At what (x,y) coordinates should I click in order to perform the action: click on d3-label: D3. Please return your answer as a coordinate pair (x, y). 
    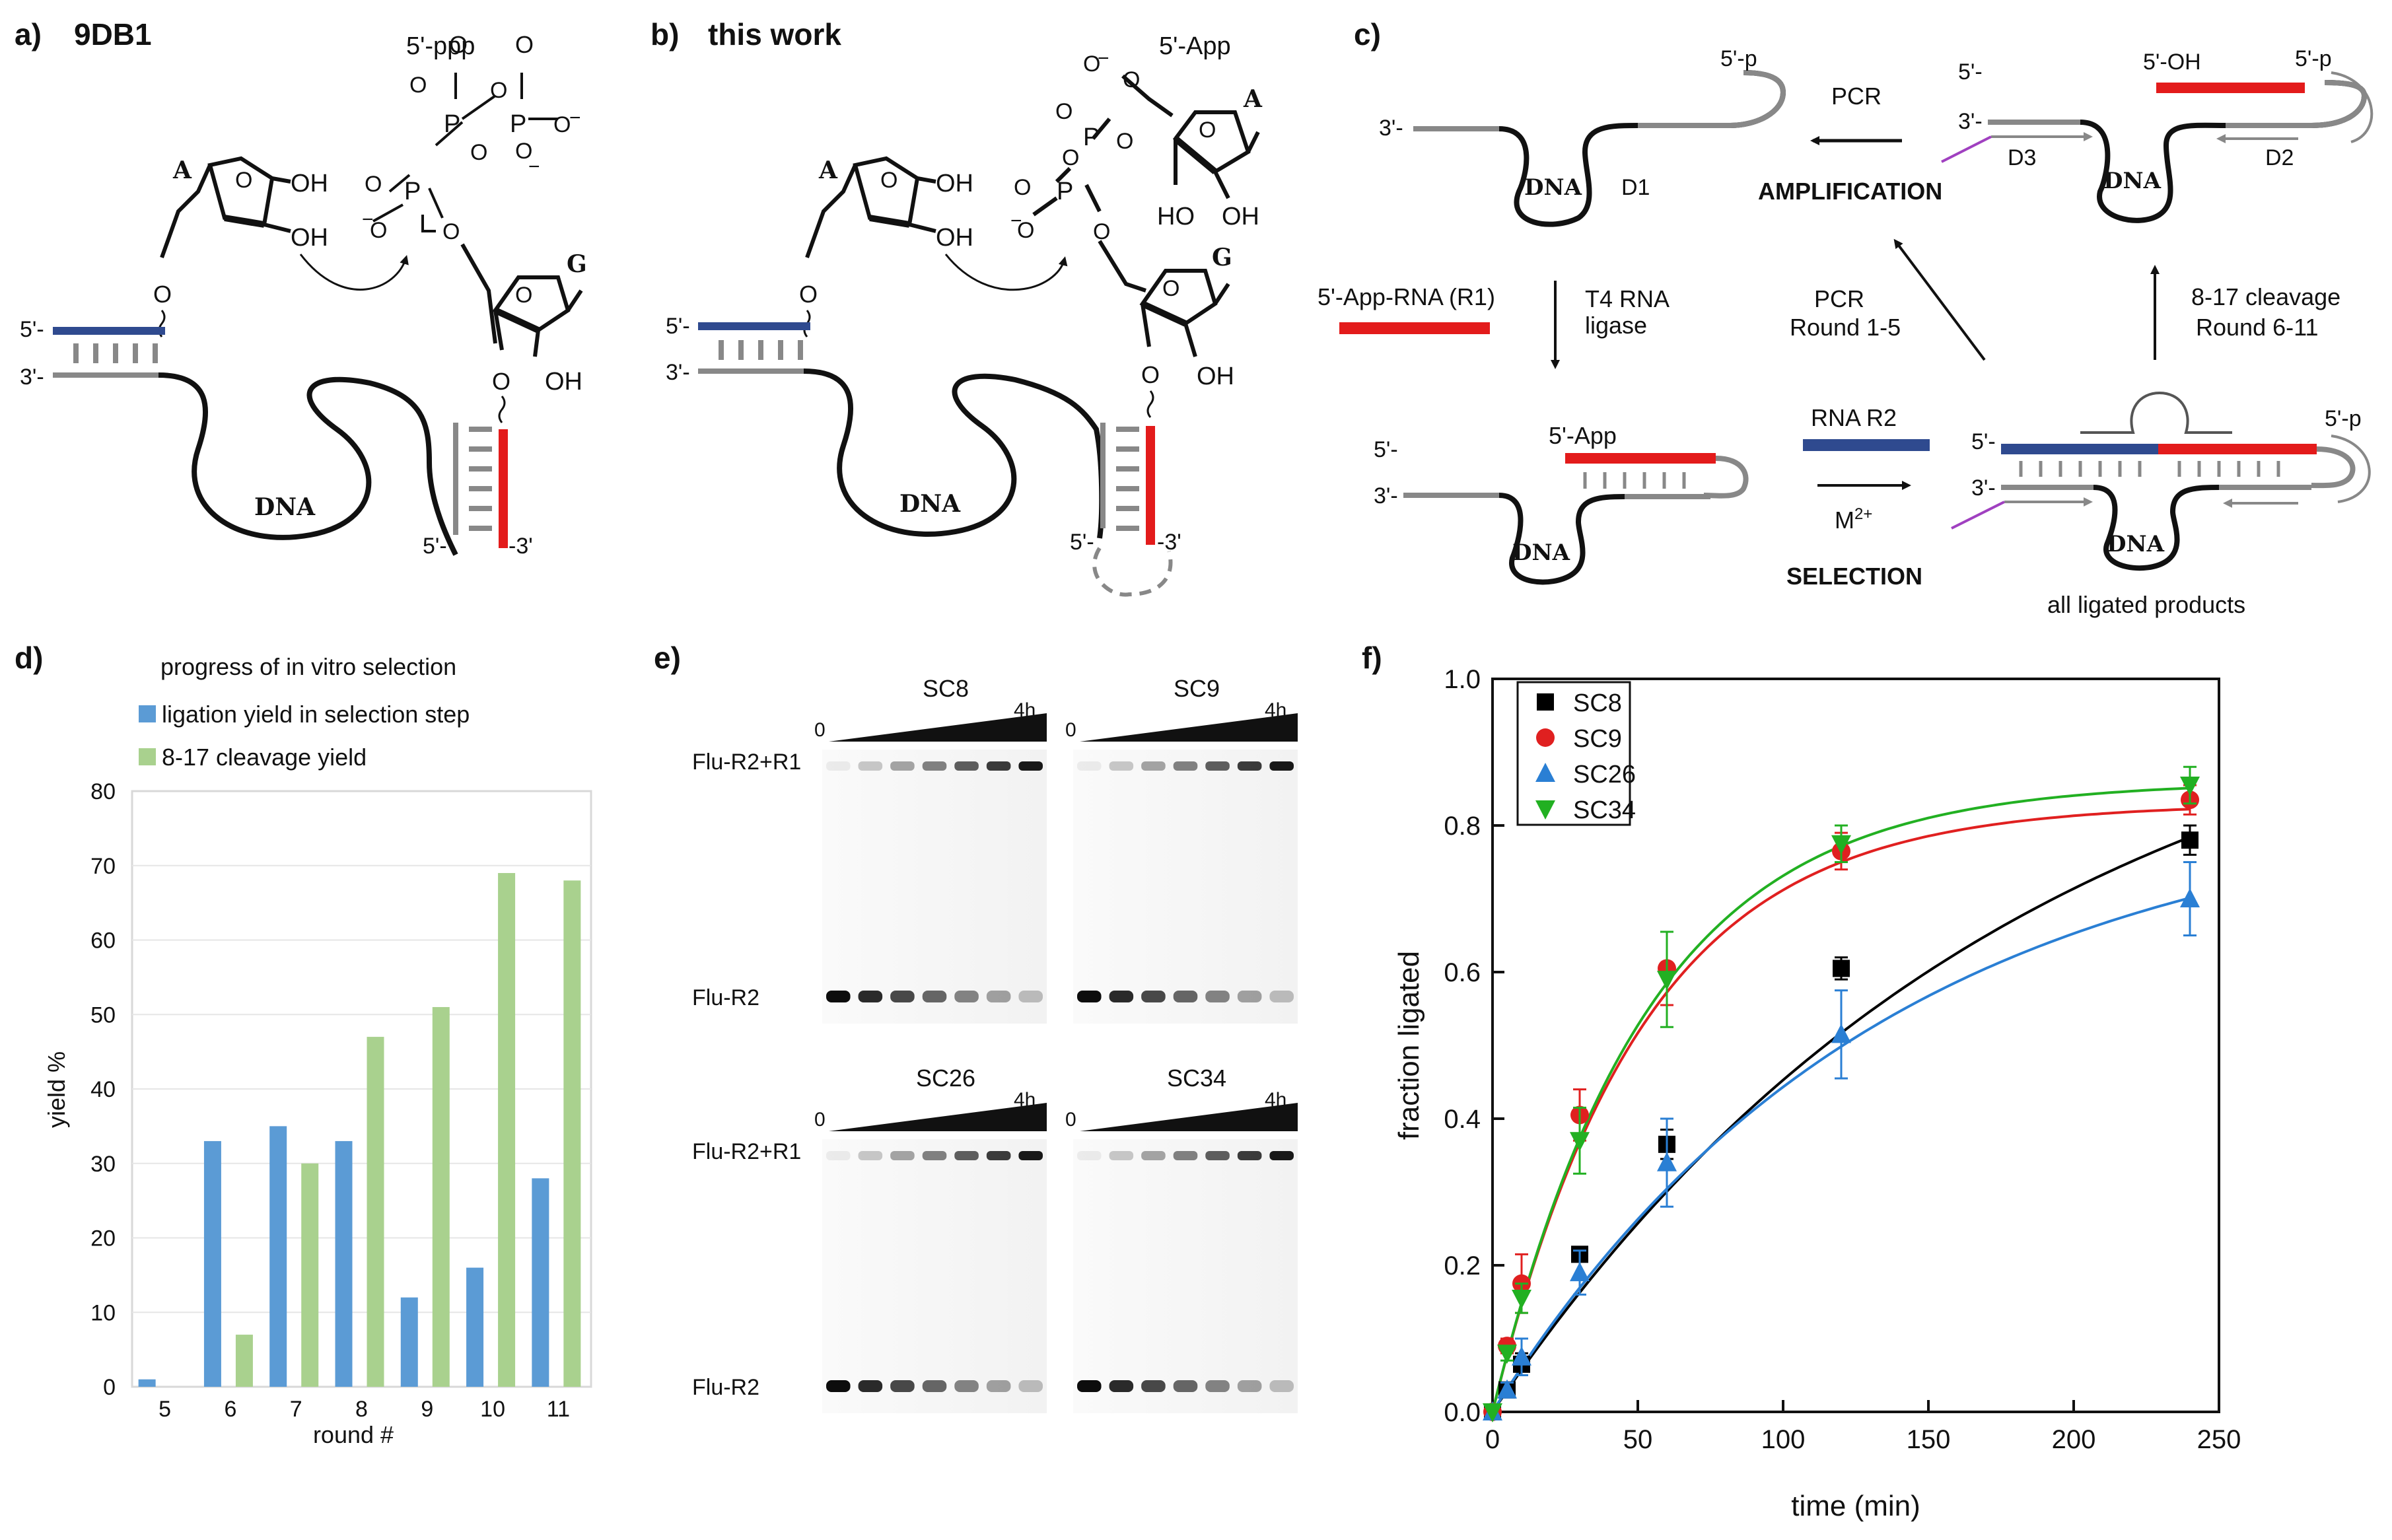
    Looking at the image, I should click on (2022, 157).